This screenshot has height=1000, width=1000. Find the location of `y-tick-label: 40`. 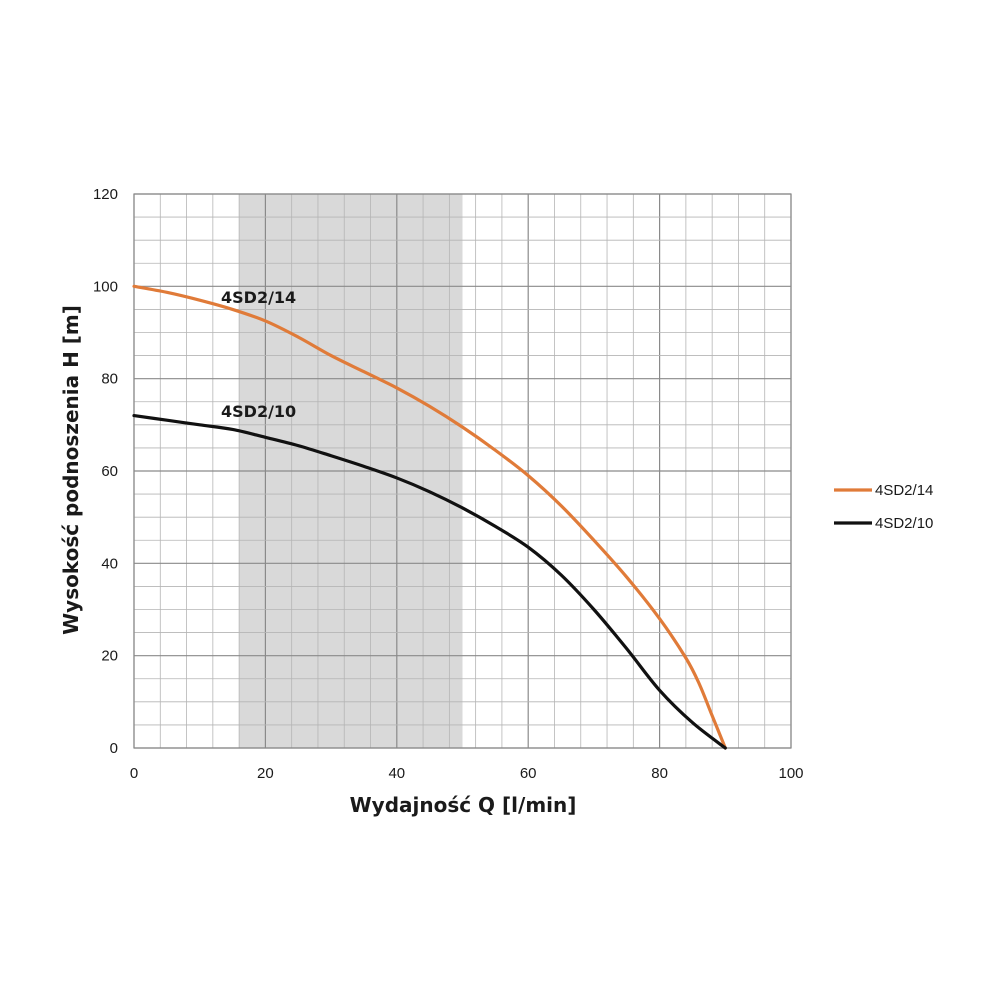

y-tick-label: 40 is located at coordinates (109, 563).